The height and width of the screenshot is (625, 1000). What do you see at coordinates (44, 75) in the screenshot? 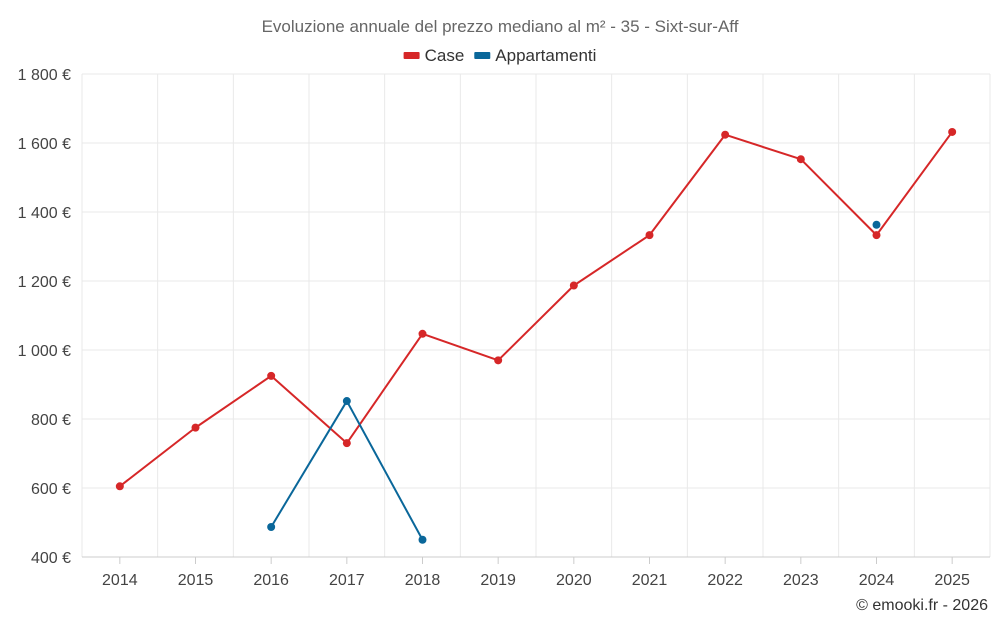
I see `y-tick-label: 1 800 €` at bounding box center [44, 75].